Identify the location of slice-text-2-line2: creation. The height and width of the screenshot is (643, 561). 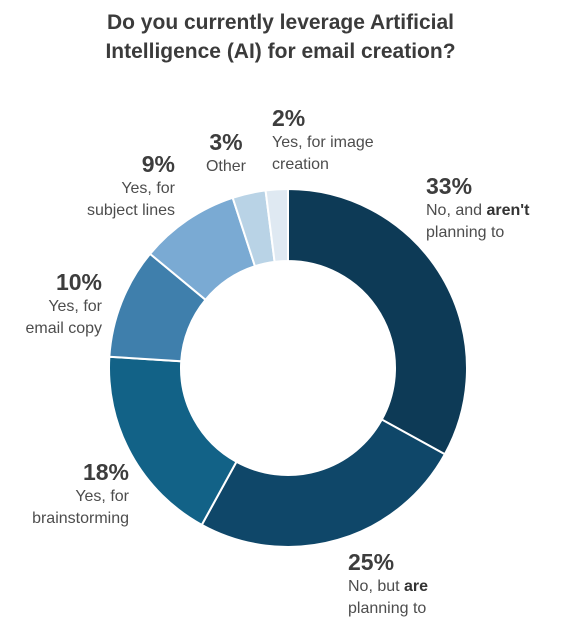
(300, 164).